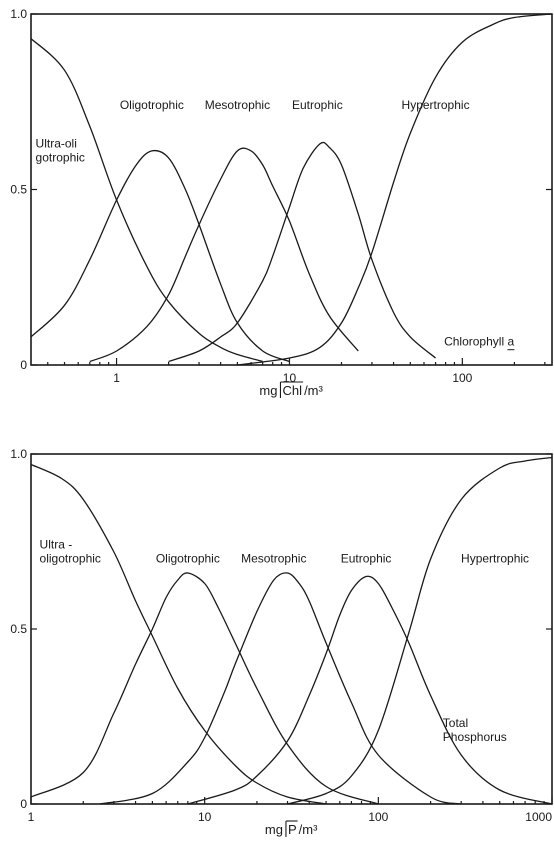  What do you see at coordinates (205, 817) in the screenshot?
I see `x-tick-label: 10` at bounding box center [205, 817].